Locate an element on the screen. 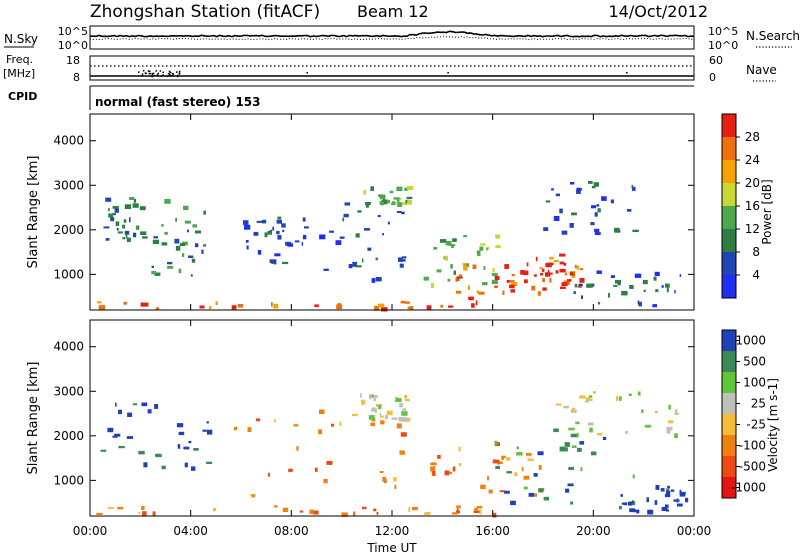 Image resolution: width=800 pixels, height=554 pixels. power-colorbar: 4 8 12 16 20 24 28 is located at coordinates (740, 206).